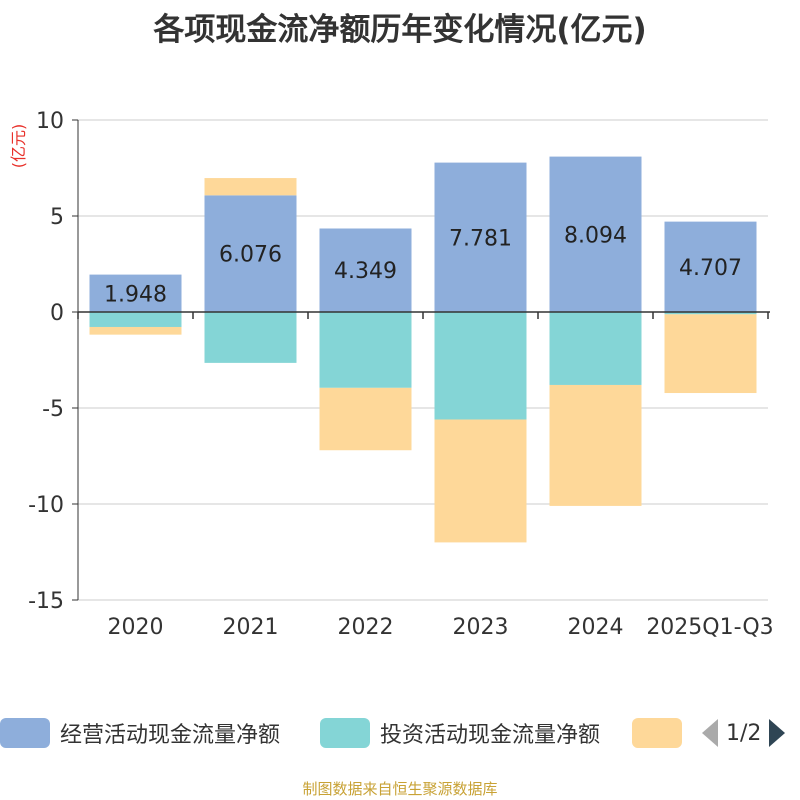  What do you see at coordinates (251, 627) in the screenshot?
I see `x-tick-label: 2021` at bounding box center [251, 627].